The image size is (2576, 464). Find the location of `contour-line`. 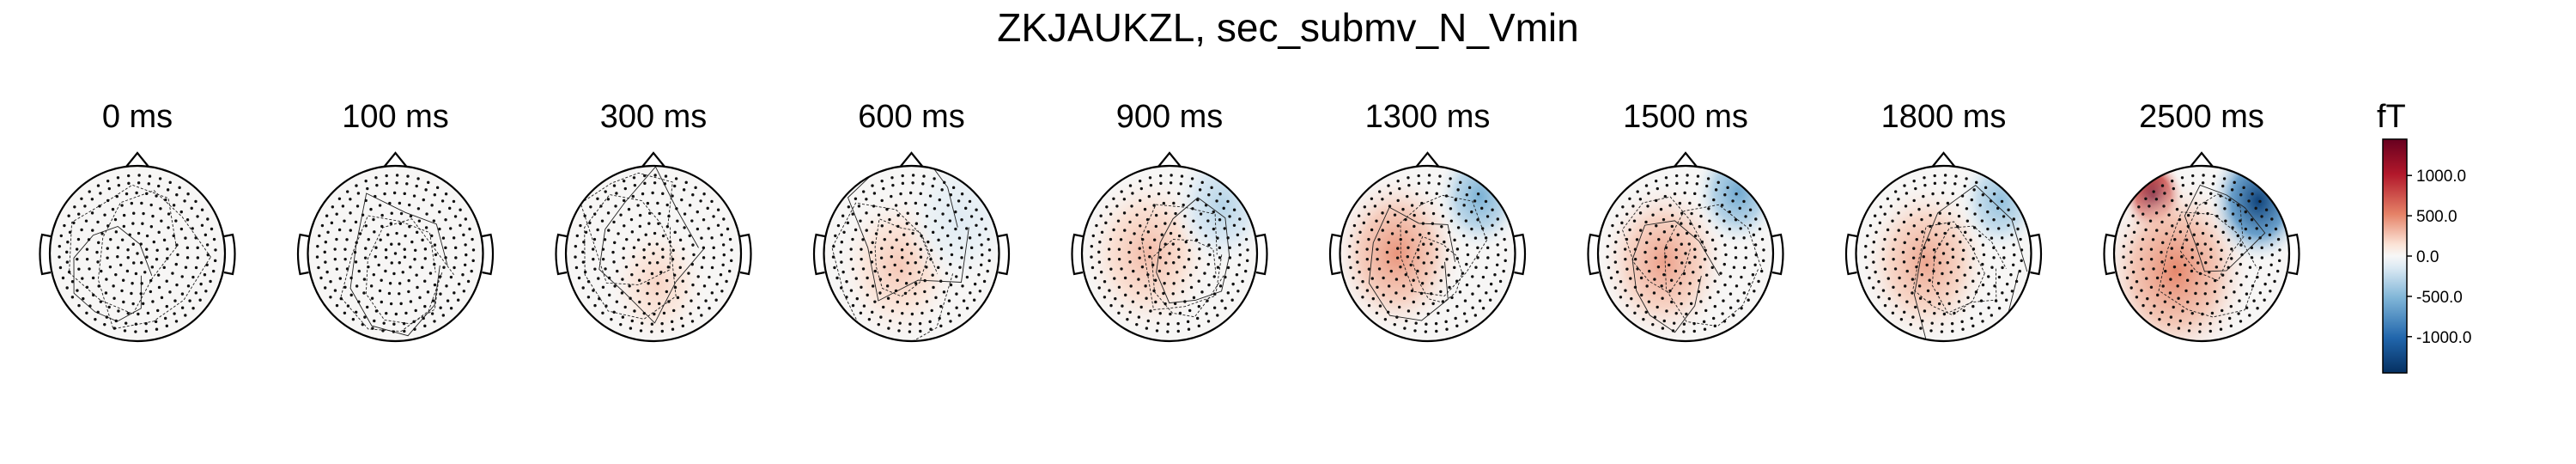

contour-line is located at coordinates (1181, 257).